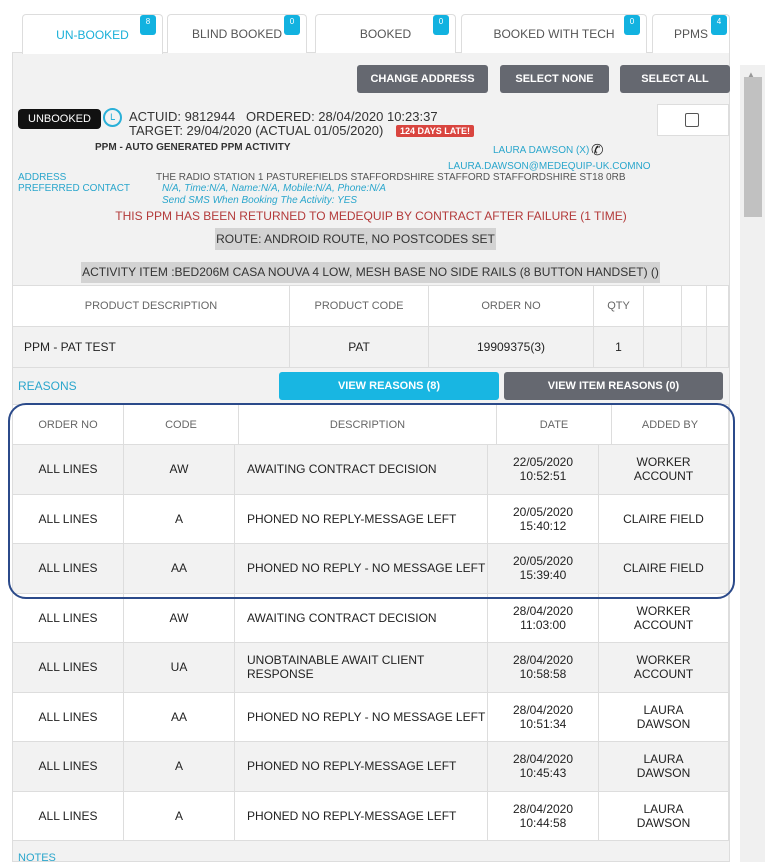  What do you see at coordinates (554, 79) in the screenshot?
I see `select-none-button: SELECT NONE` at bounding box center [554, 79].